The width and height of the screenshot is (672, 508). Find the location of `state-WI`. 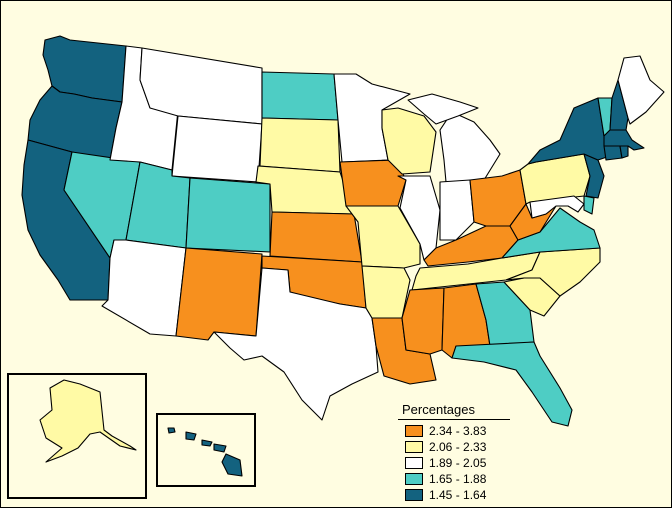

state-WI is located at coordinates (409, 141).